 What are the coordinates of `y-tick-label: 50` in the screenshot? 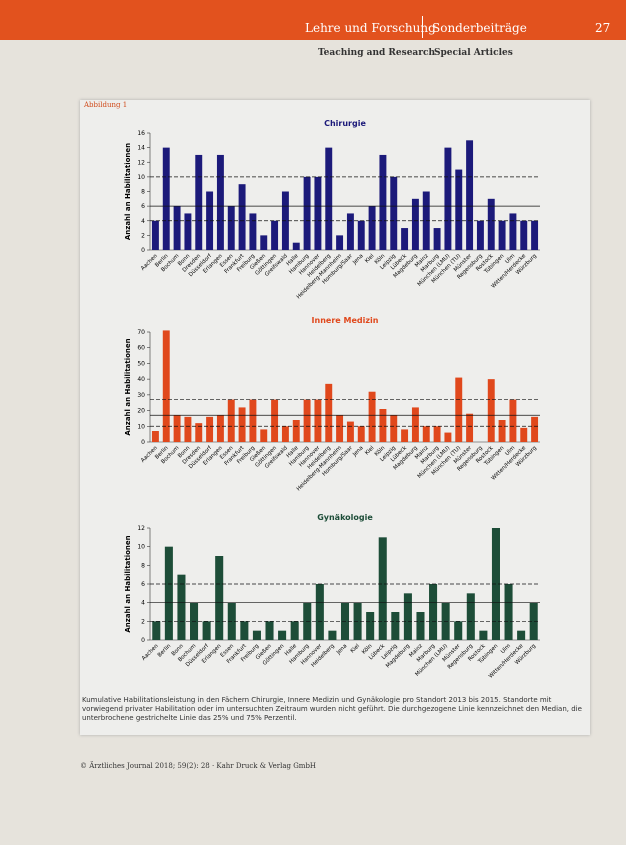 It's located at (141, 363).